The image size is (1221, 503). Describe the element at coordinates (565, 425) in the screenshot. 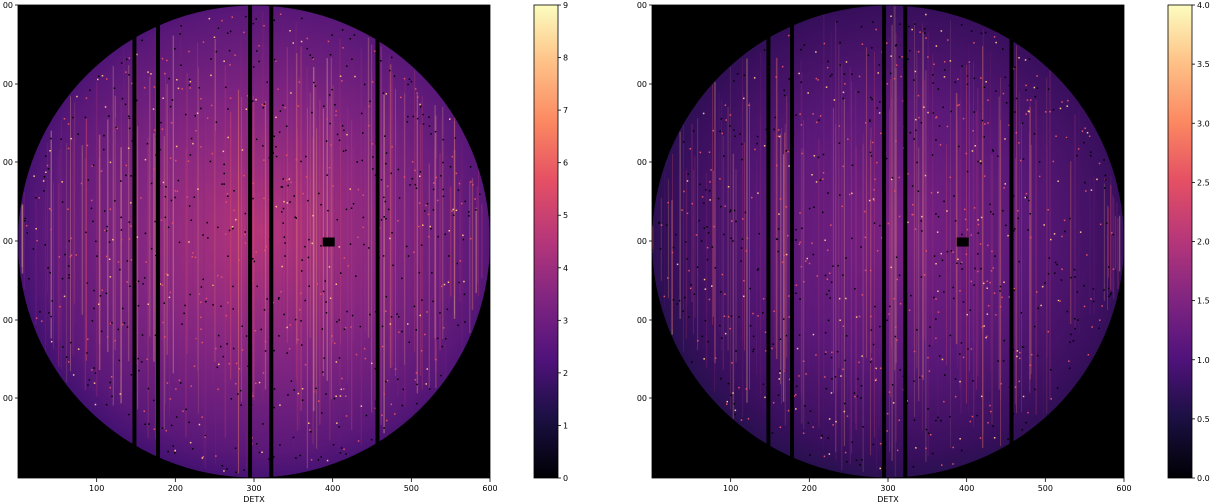

I see `colorbar-tick-label: 1` at that location.